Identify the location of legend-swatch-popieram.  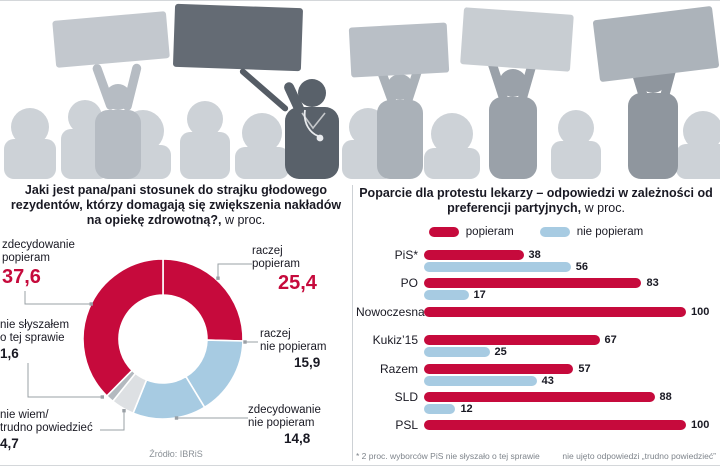
(443, 232).